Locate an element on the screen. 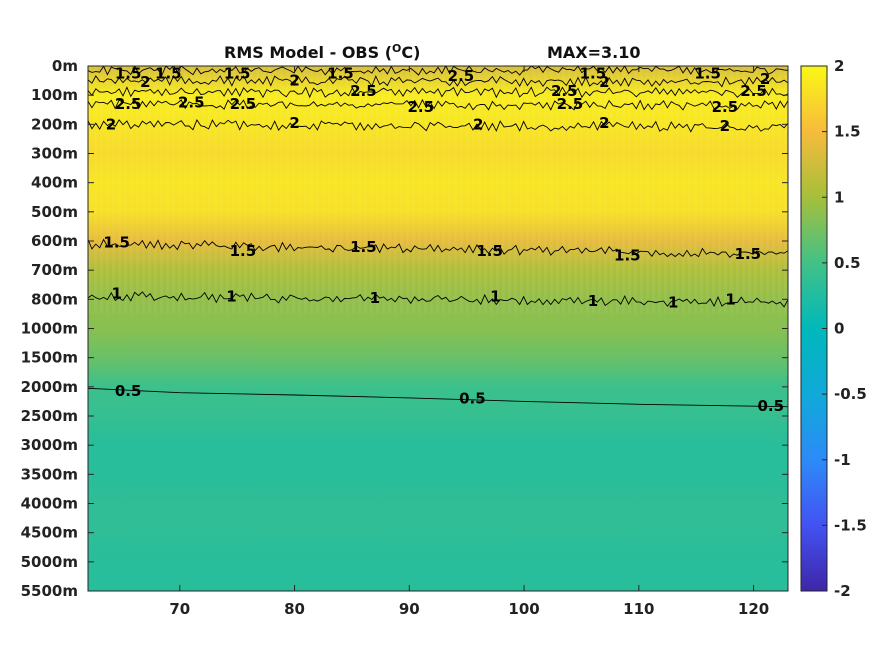  y-tick-label: 1000m is located at coordinates (49, 329).